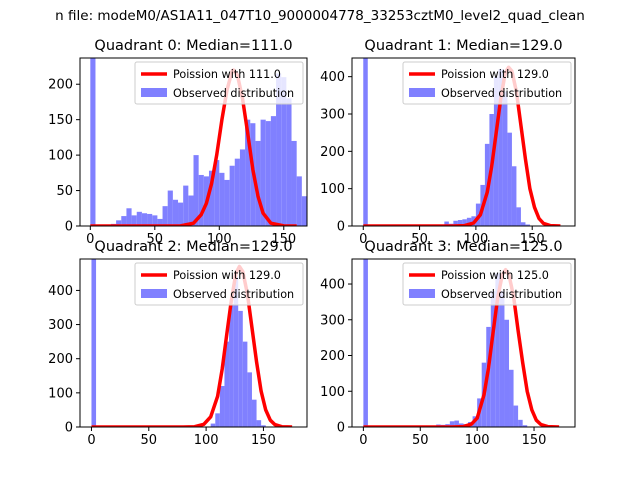 This screenshot has height=480, width=640. I want to click on plot-area, so click(198, 142).